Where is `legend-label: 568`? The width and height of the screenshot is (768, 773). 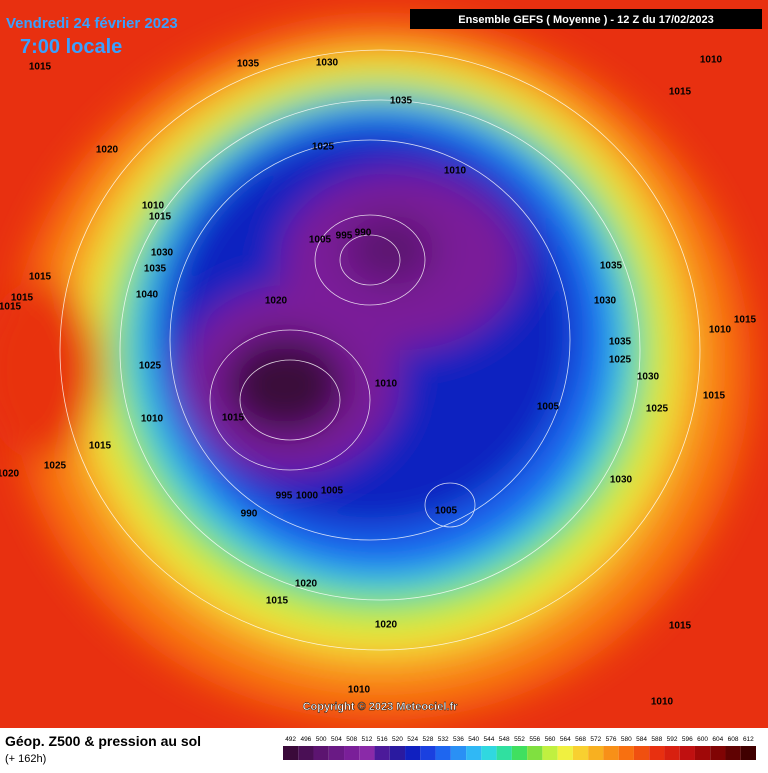
legend-label: 568 is located at coordinates (580, 739).